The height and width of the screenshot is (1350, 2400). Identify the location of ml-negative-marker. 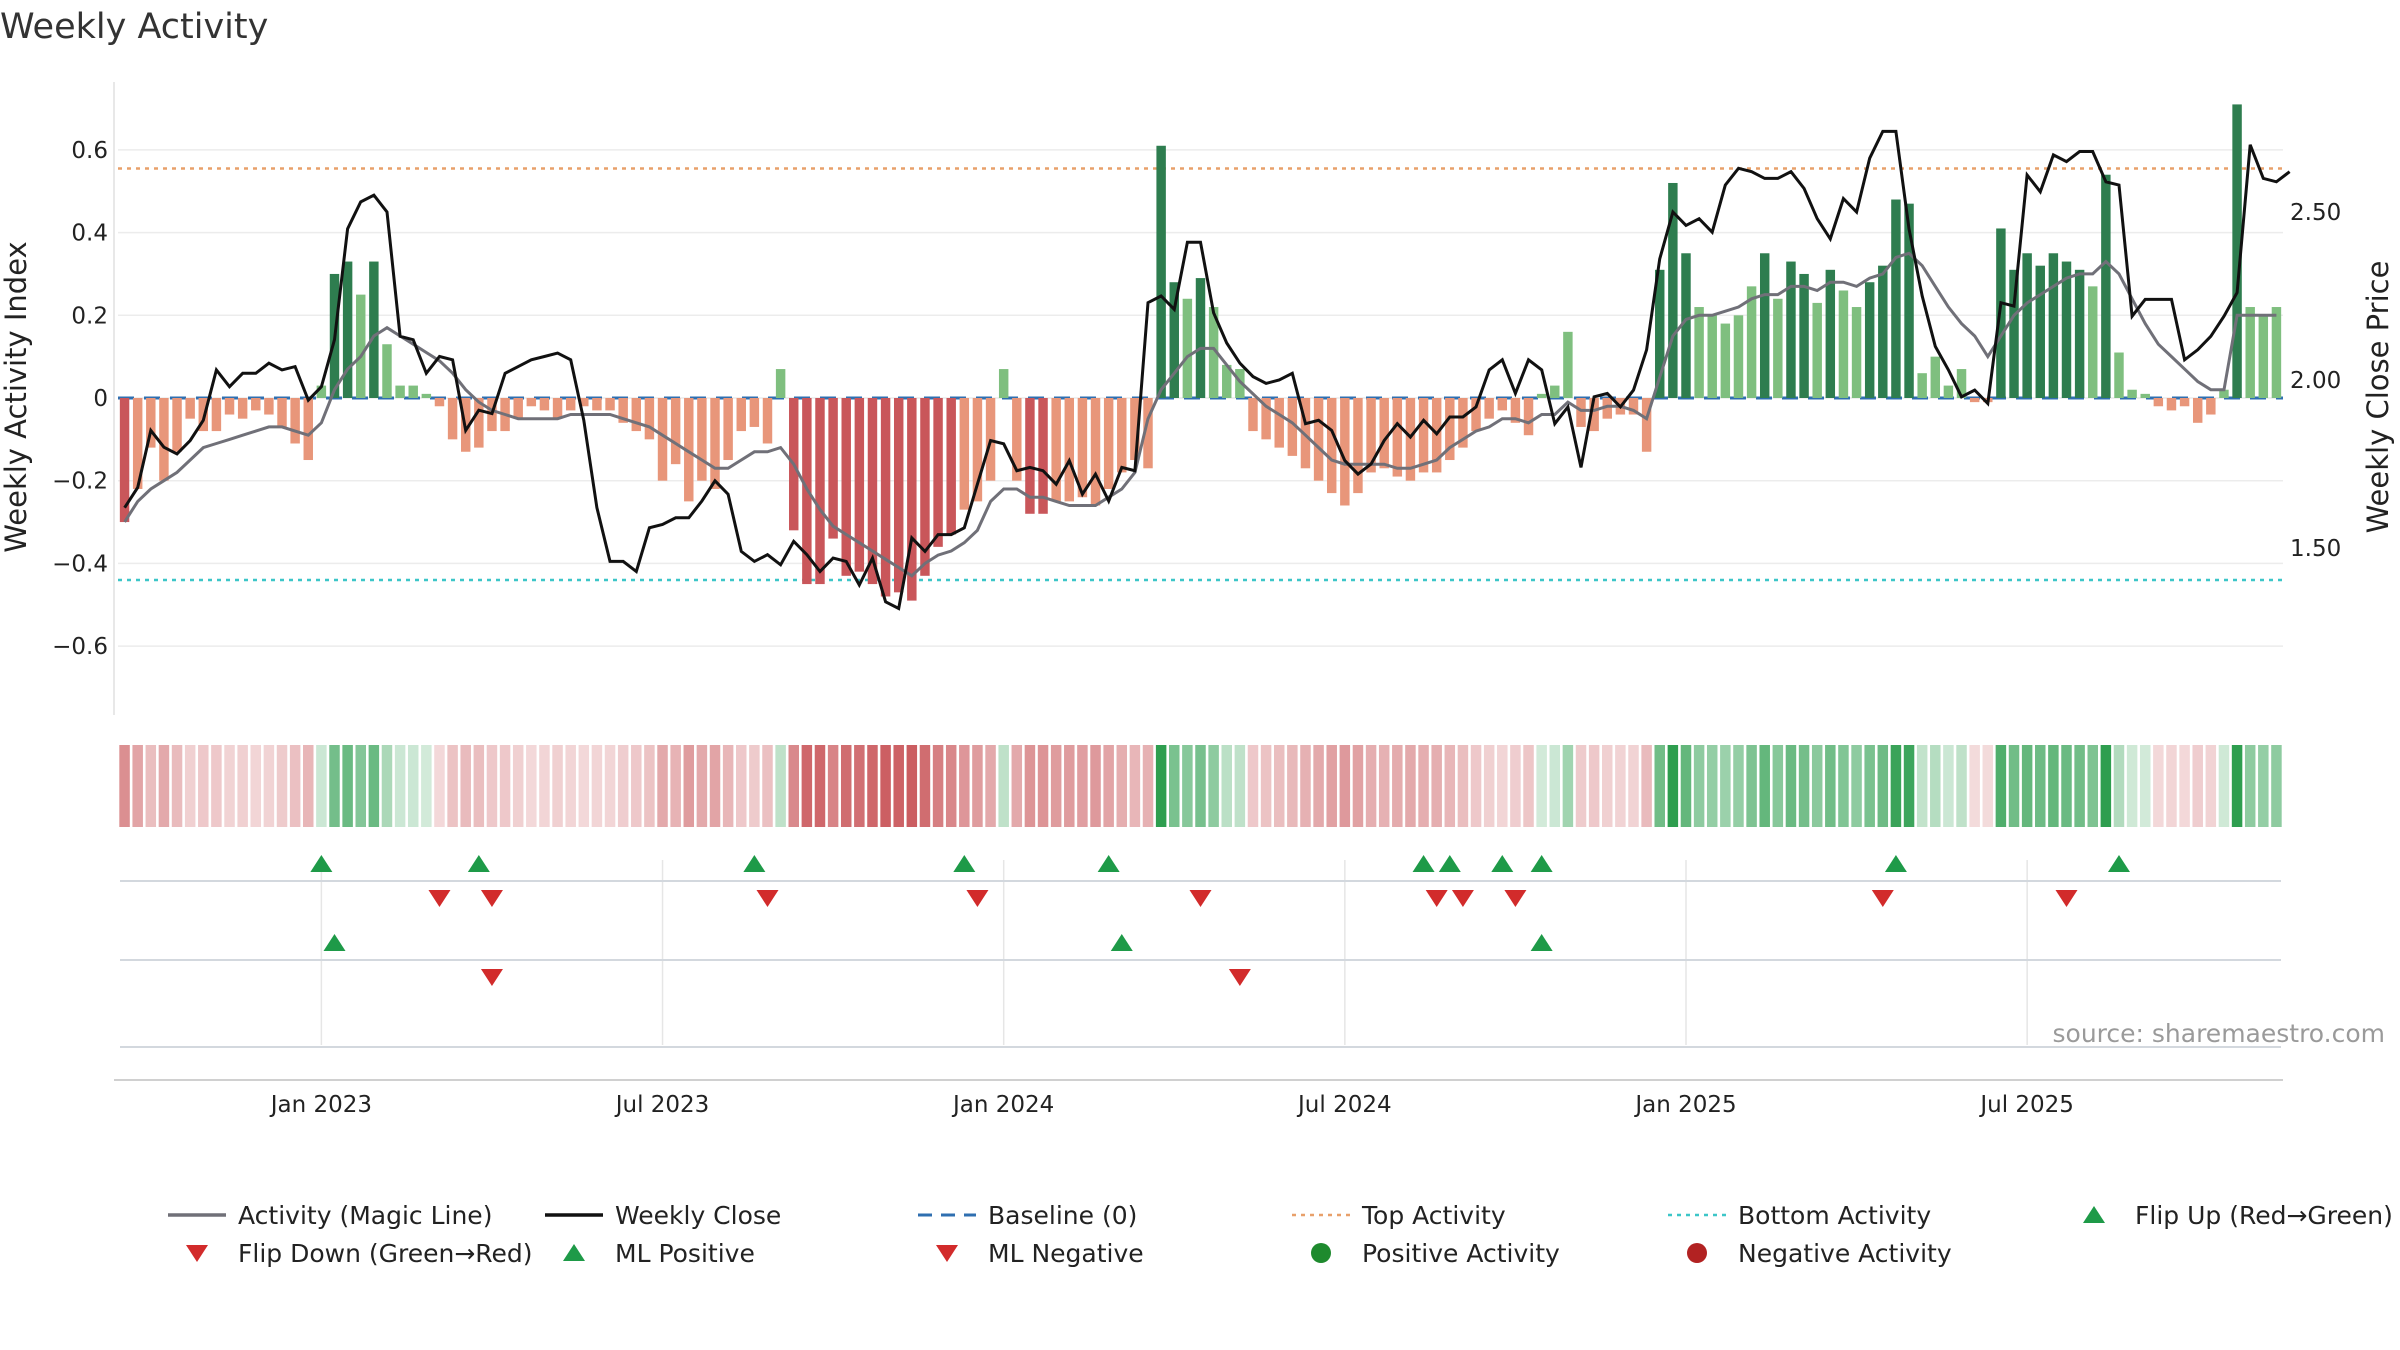
(1239, 977).